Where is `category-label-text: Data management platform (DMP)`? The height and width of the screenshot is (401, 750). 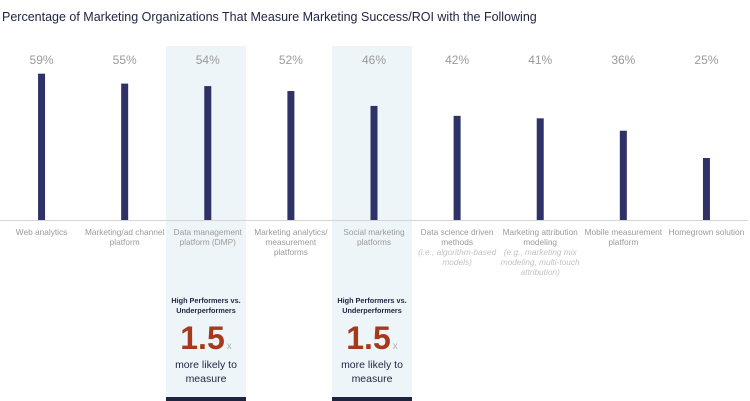
category-label-text: Data management platform (DMP) is located at coordinates (207, 237).